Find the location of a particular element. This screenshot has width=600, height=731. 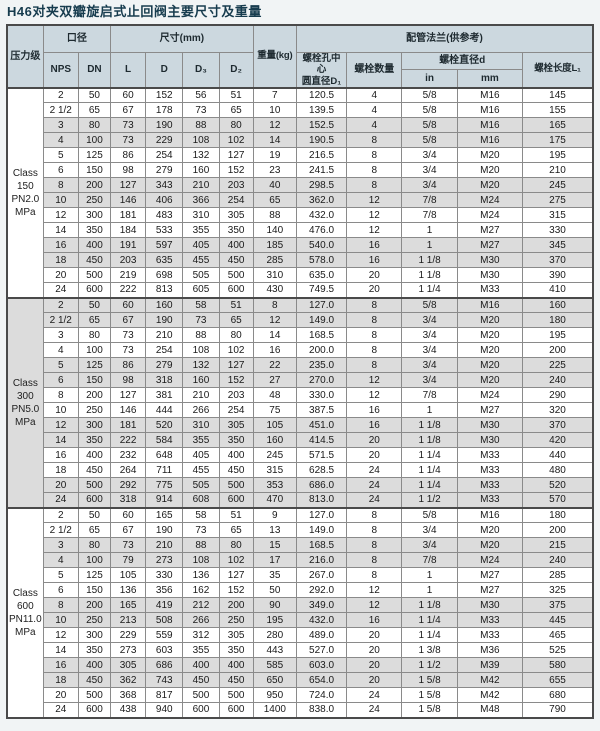

cell: 353 is located at coordinates (274, 485).